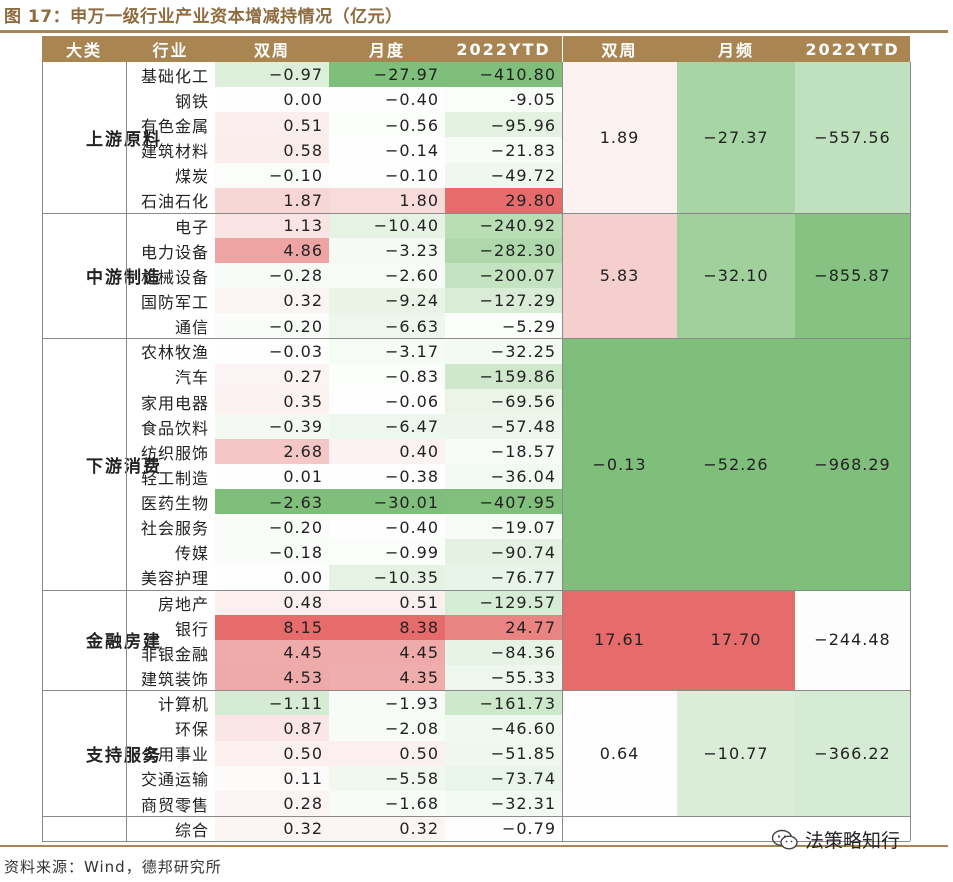  Describe the element at coordinates (387, 778) in the screenshot. I see `monthly-value: −5.58` at that location.